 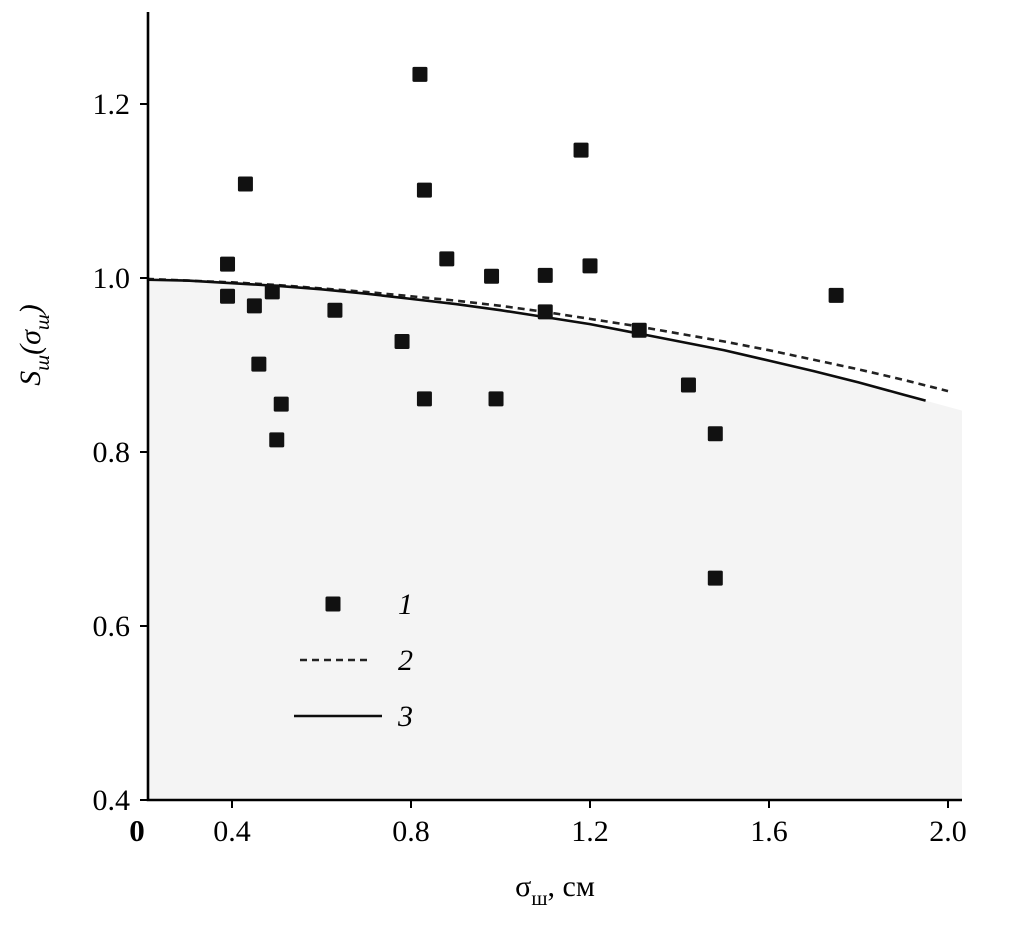 What do you see at coordinates (948, 831) in the screenshot?
I see `x-tick-label: 2.0` at bounding box center [948, 831].